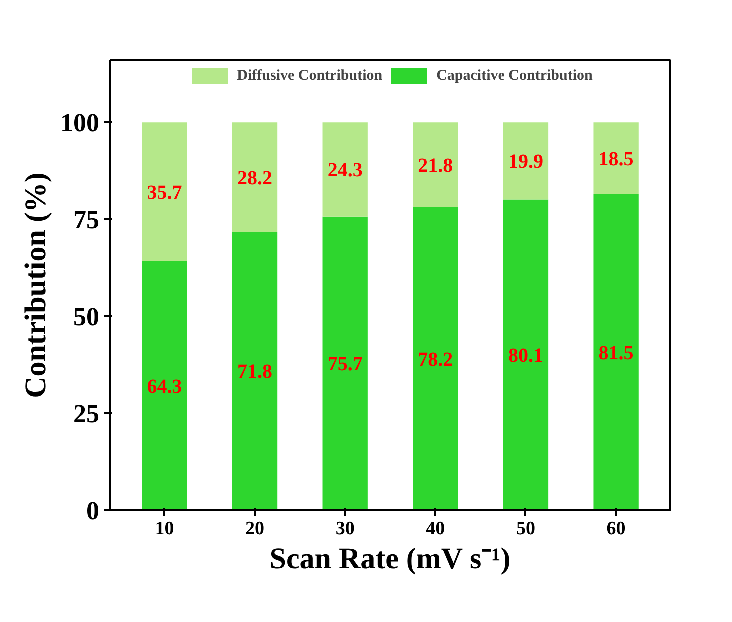 This screenshot has height=622, width=732. What do you see at coordinates (87, 220) in the screenshot?
I see `y-tick-label: 75` at bounding box center [87, 220].